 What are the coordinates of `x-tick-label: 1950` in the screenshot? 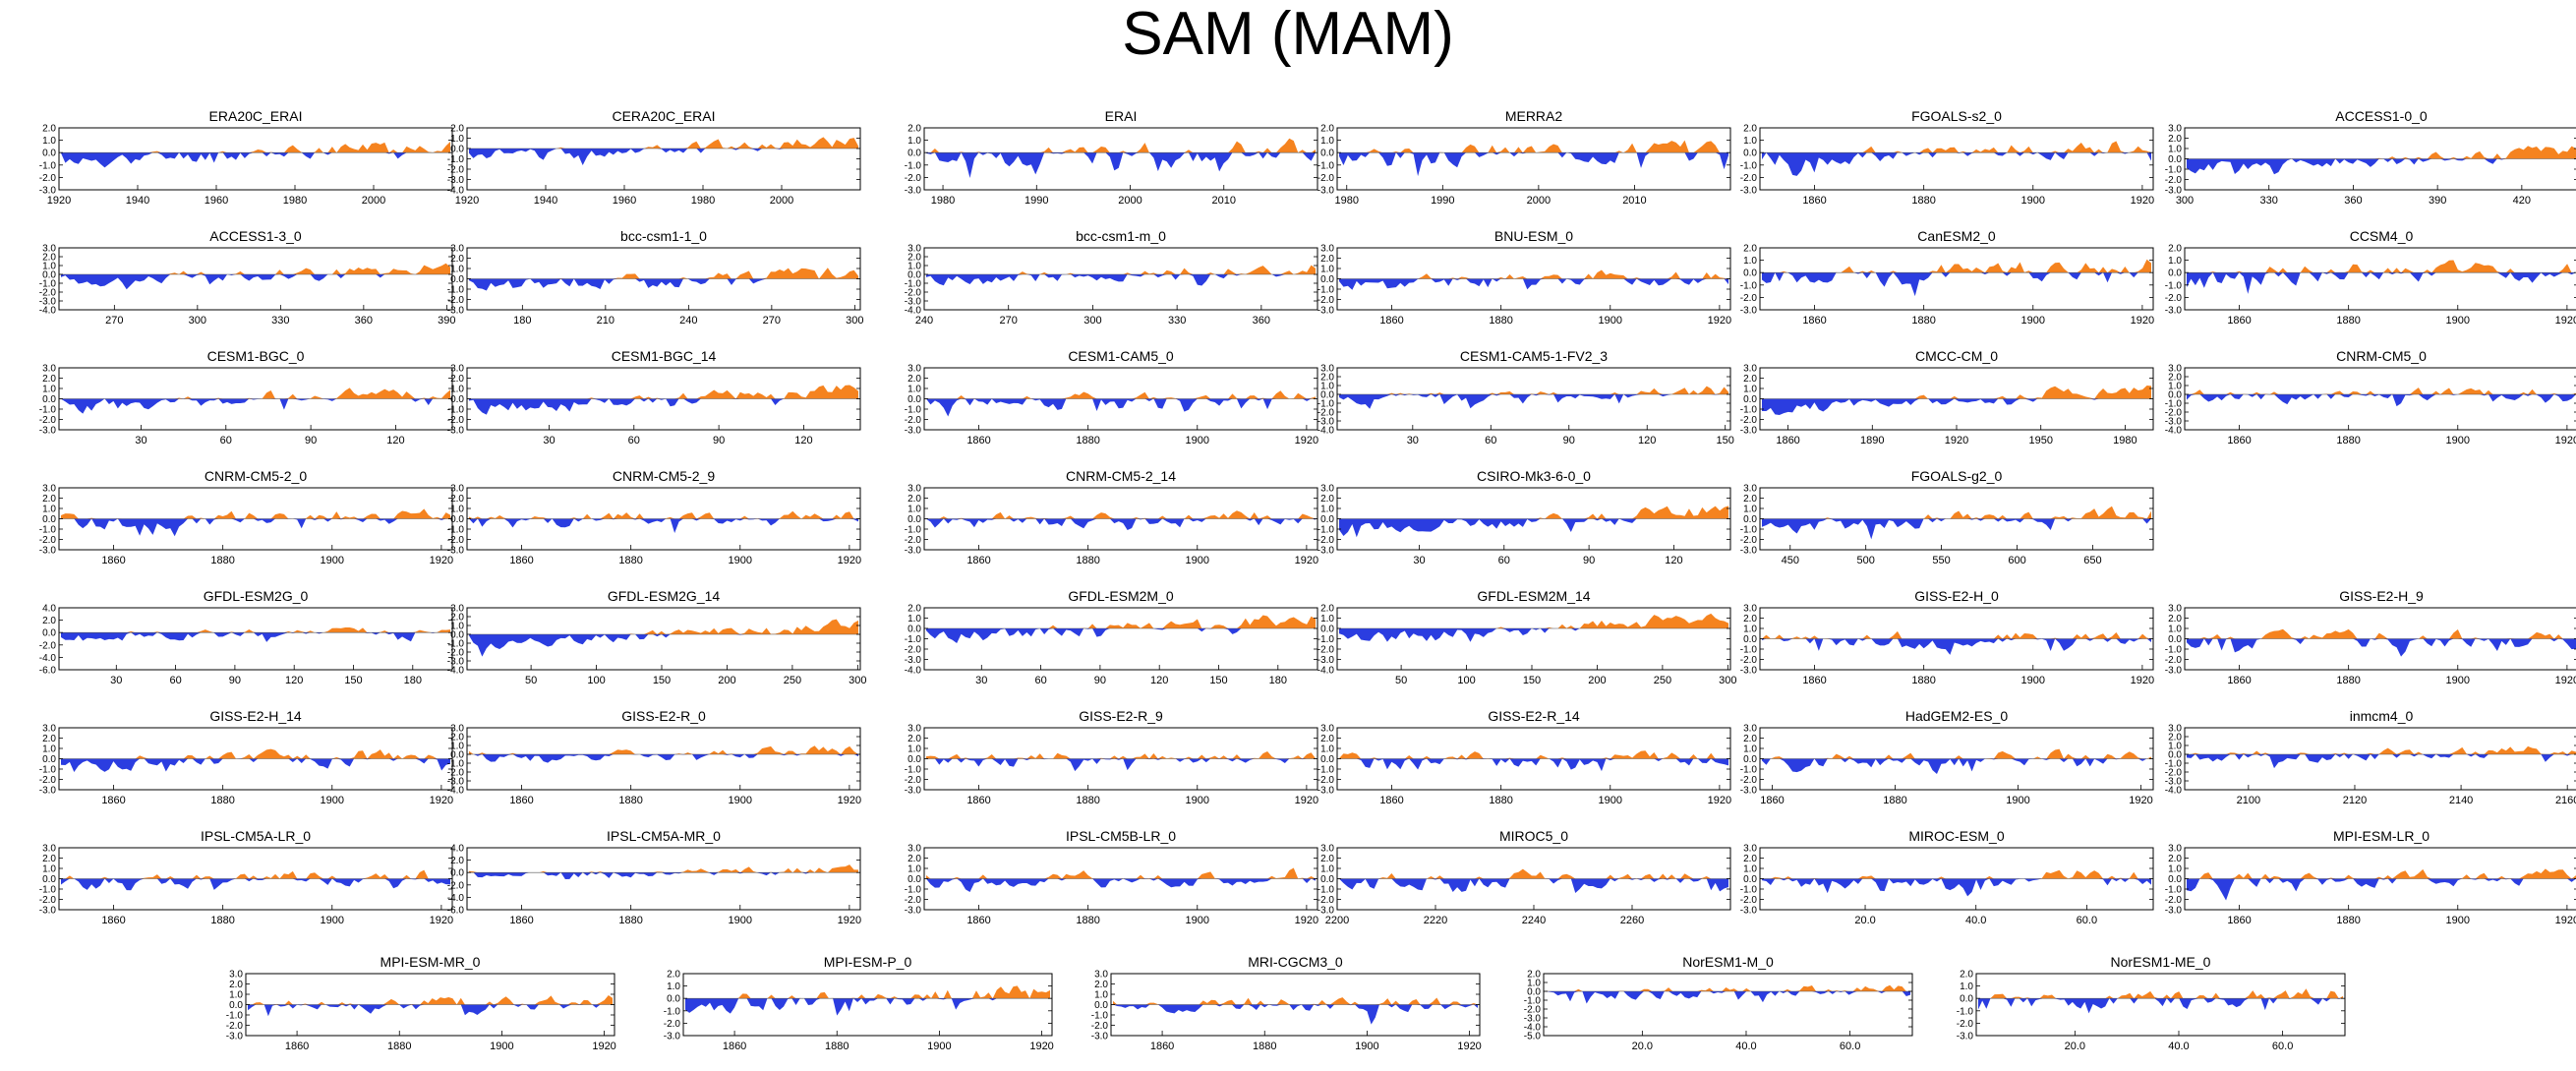 It's located at (2040, 440).